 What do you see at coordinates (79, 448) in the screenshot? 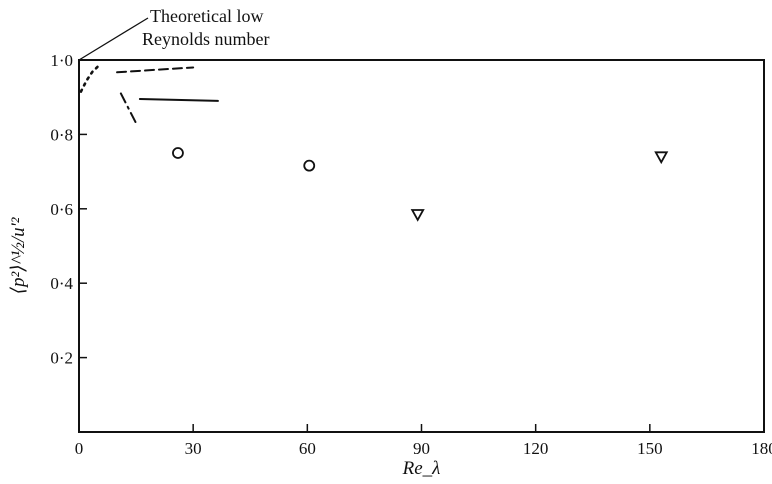
I see `x-tick-label-0: 0` at bounding box center [79, 448].